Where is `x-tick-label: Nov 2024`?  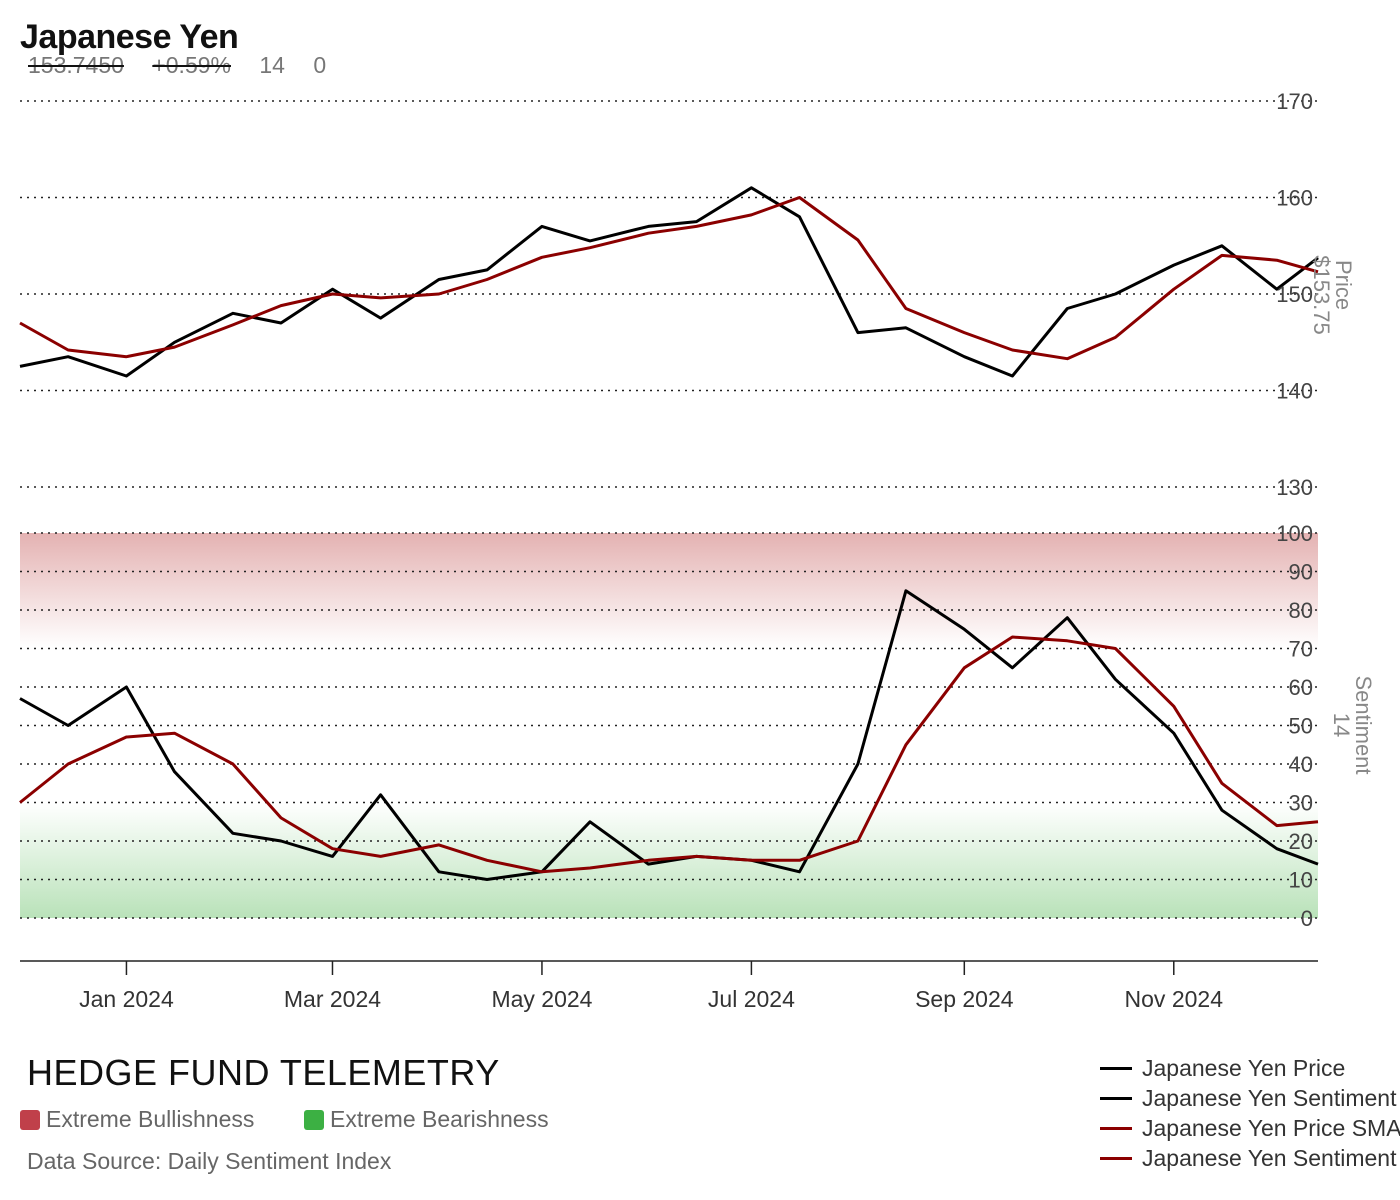
x-tick-label: Nov 2024 is located at coordinates (1174, 999).